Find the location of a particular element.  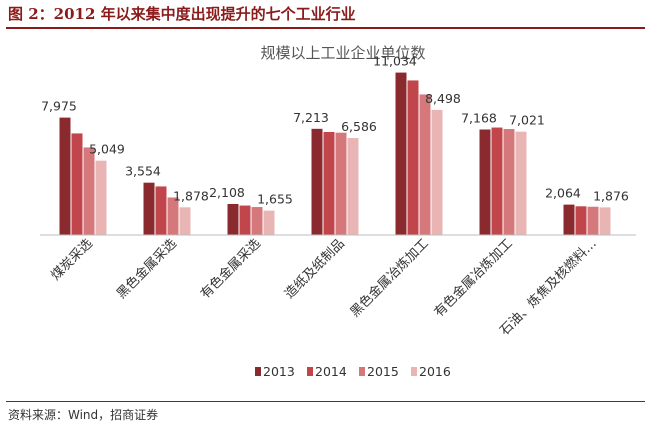

category-label: 黑色金属采选 is located at coordinates (146, 269).